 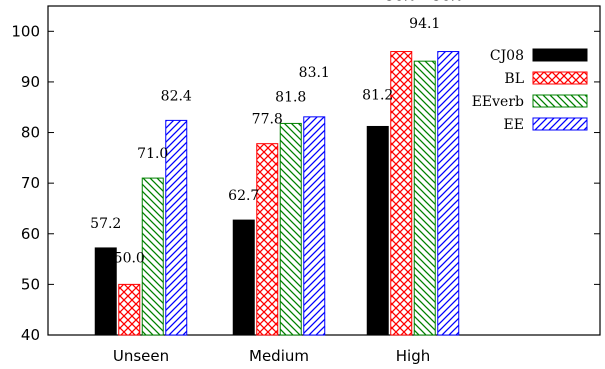 I want to click on bar-bl-medium, so click(x=267, y=239).